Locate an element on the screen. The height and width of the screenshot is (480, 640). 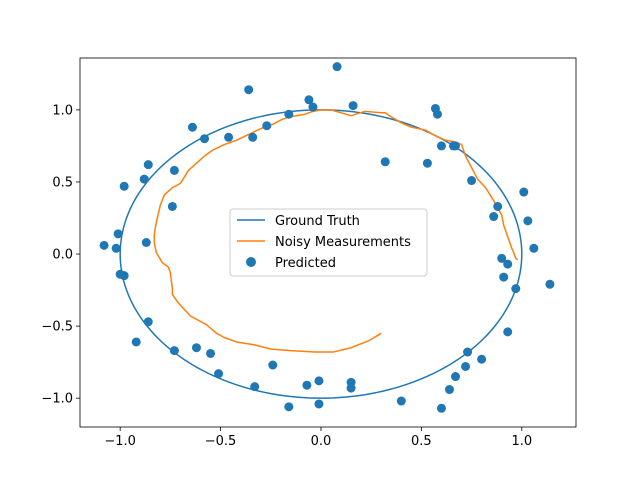
y-tick-label: 0.0 is located at coordinates (62, 255).